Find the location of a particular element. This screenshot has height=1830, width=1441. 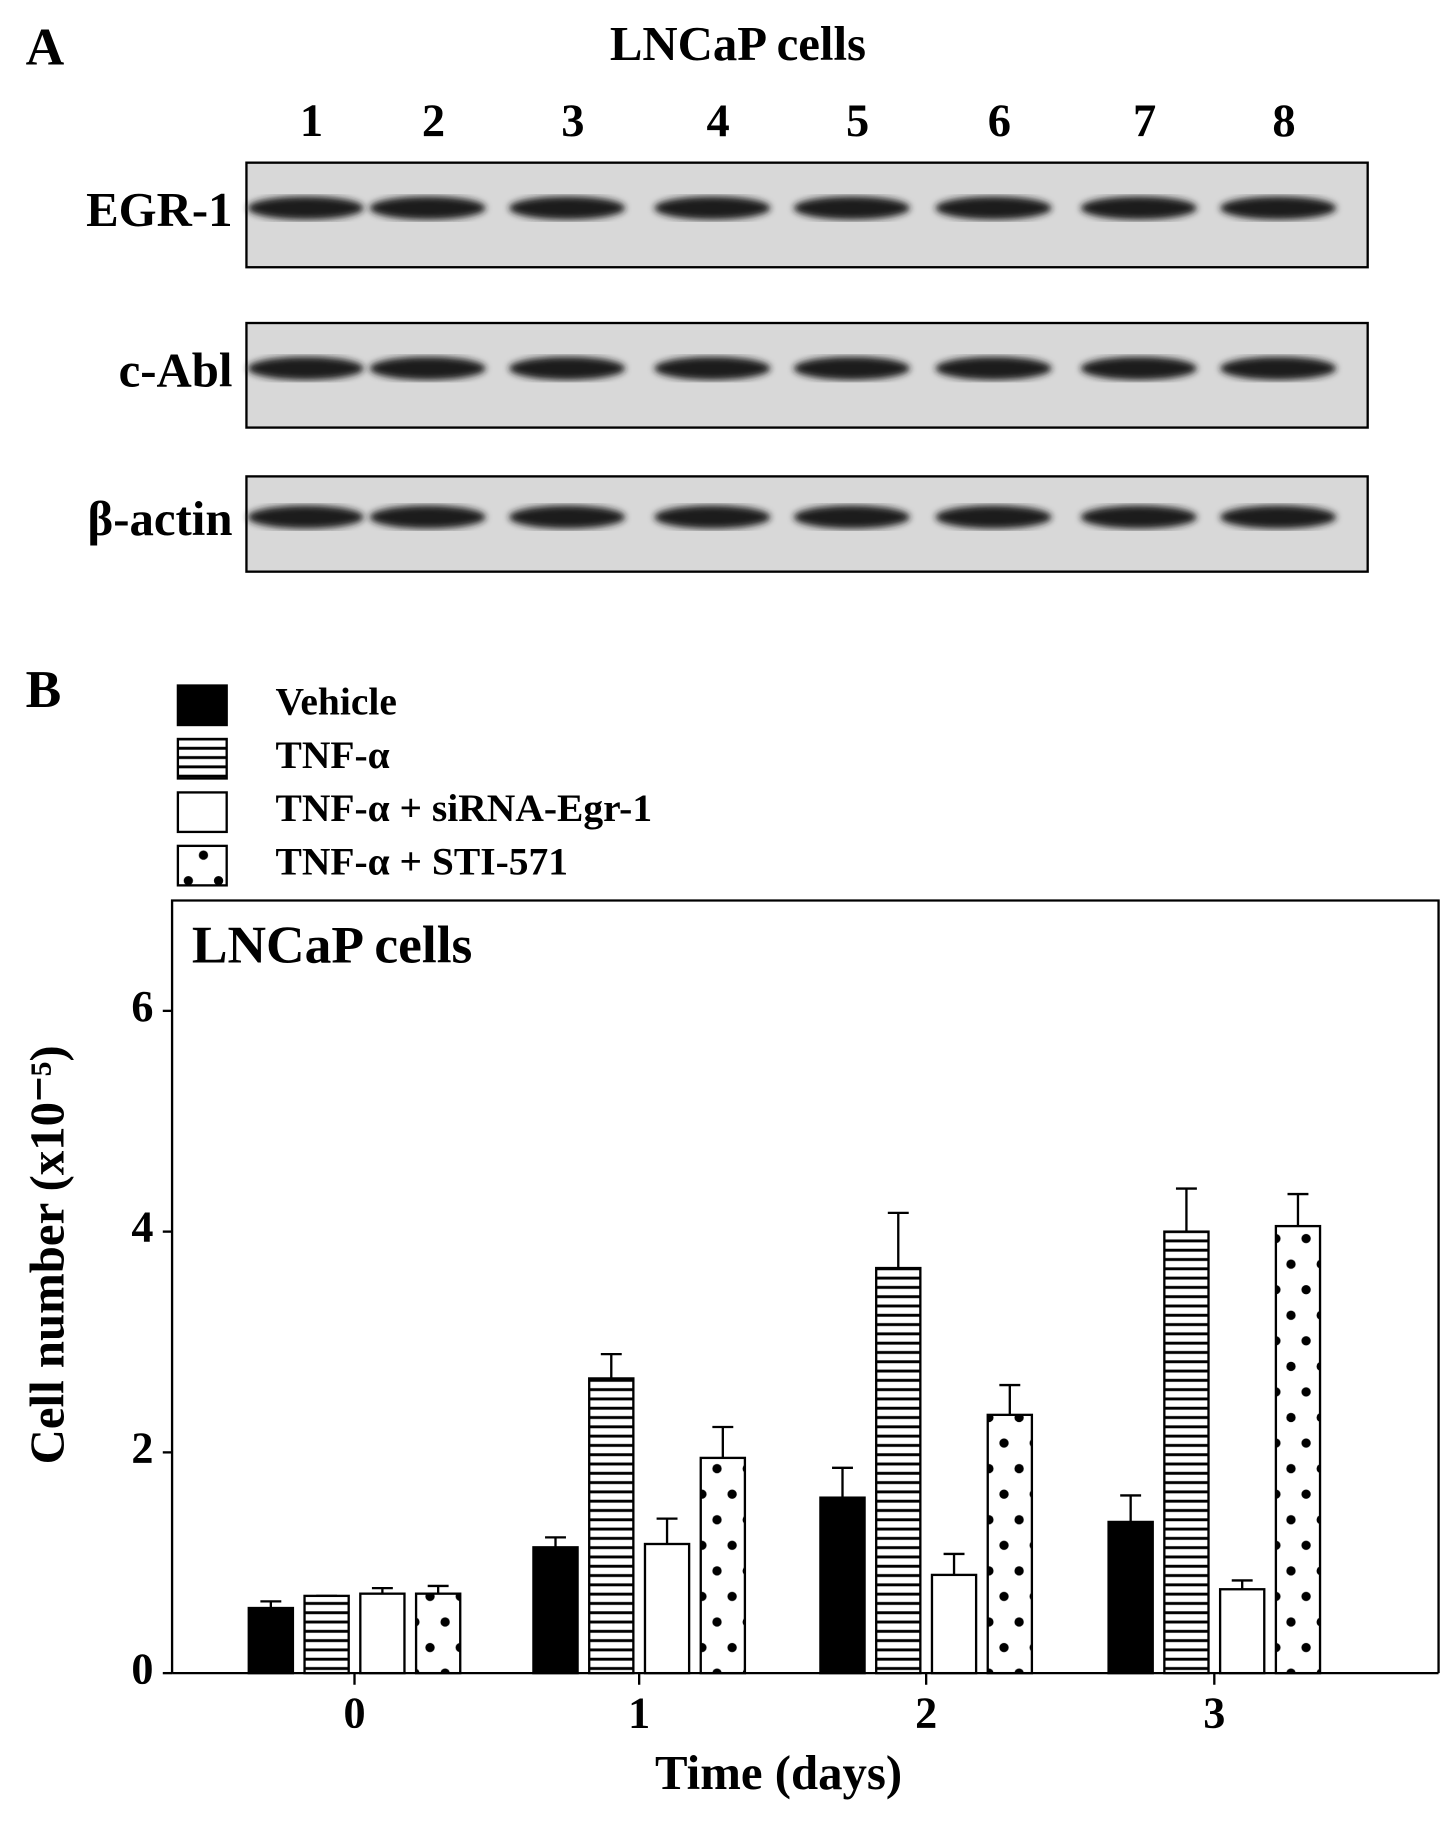

legend-label: Vehicle is located at coordinates (335, 701).